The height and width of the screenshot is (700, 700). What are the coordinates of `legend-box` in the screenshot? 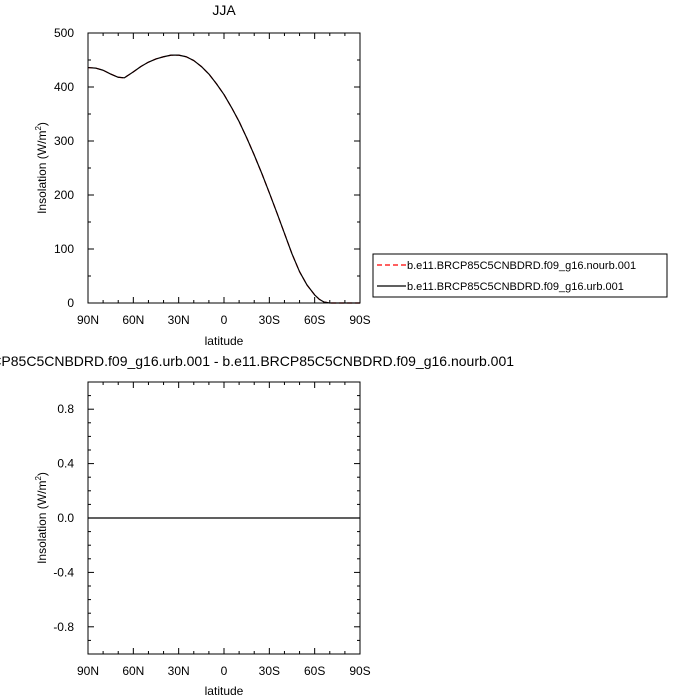 It's located at (520, 275).